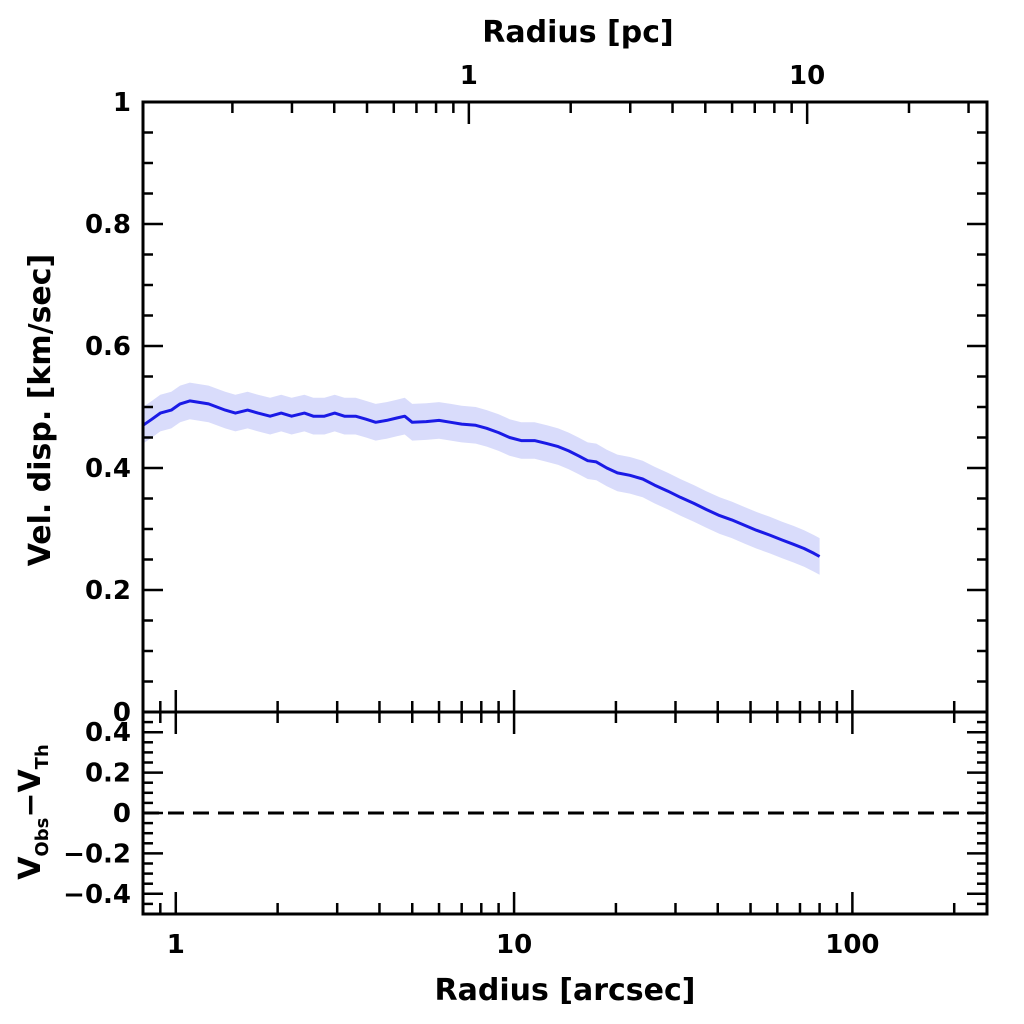 The image size is (1024, 1024). I want to click on residual-y-tick-label: 0.4, so click(108, 733).